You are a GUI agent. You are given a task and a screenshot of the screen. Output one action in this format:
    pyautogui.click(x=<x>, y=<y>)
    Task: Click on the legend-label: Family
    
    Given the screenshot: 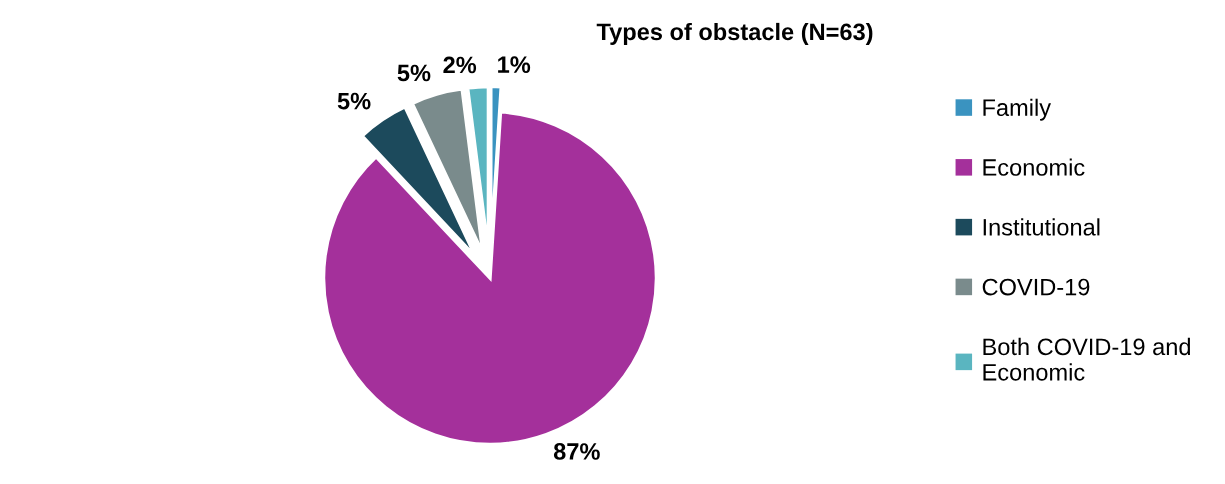 What is the action you would take?
    pyautogui.click(x=1017, y=109)
    